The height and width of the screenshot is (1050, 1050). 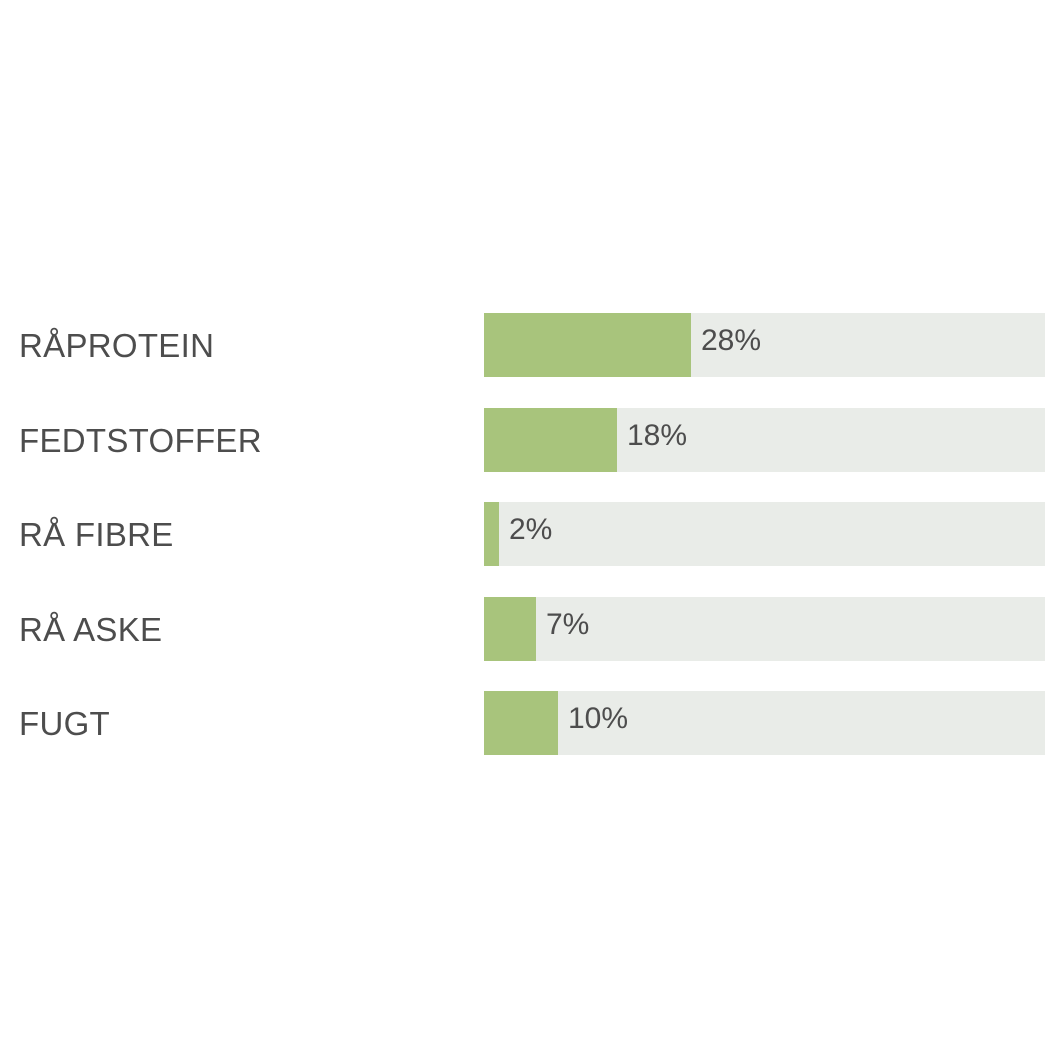 I want to click on bar-track: 18%, so click(x=764, y=440).